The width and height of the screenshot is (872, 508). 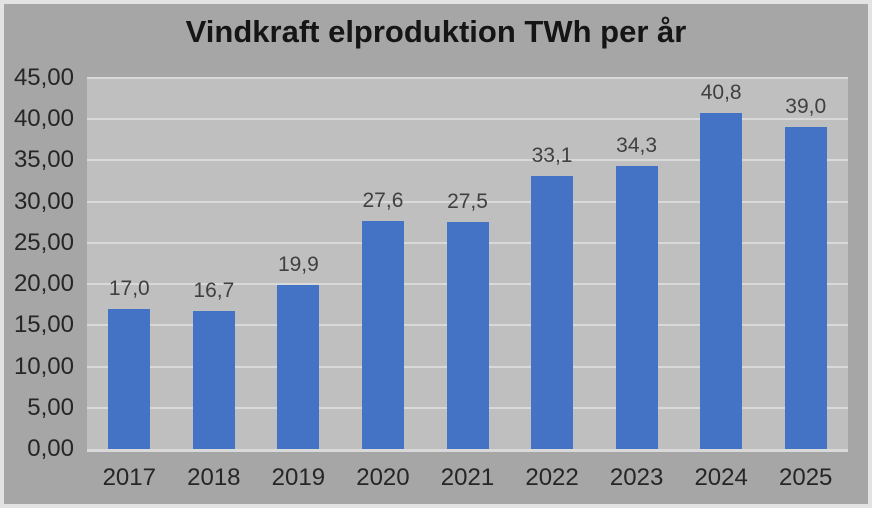 What do you see at coordinates (214, 477) in the screenshot?
I see `x-category-label-2018: 2018` at bounding box center [214, 477].